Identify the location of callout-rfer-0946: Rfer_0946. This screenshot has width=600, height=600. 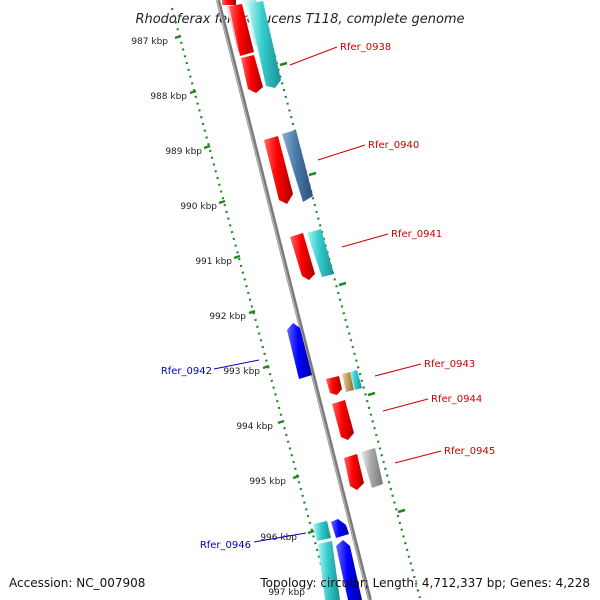
(253, 541).